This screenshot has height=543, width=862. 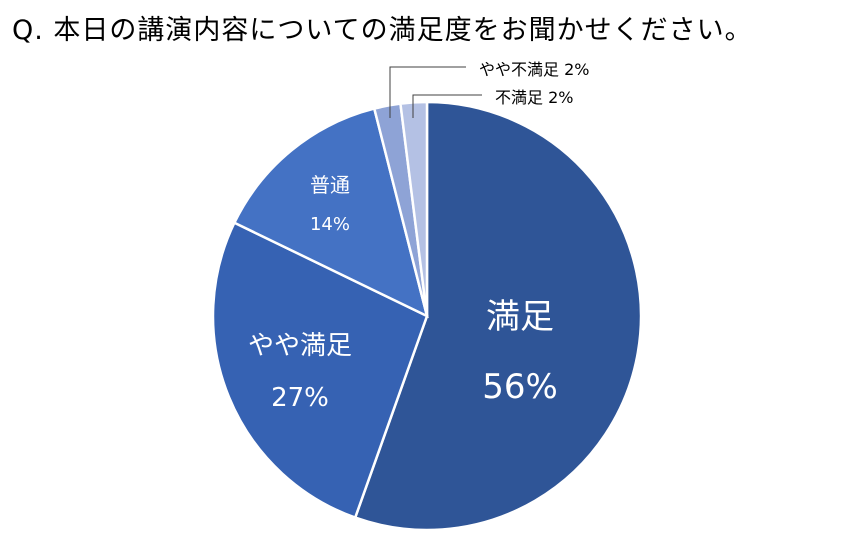 I want to click on question-title: Q. 本日の講演内容についての満足度をお聞かせください。, so click(x=382, y=30).